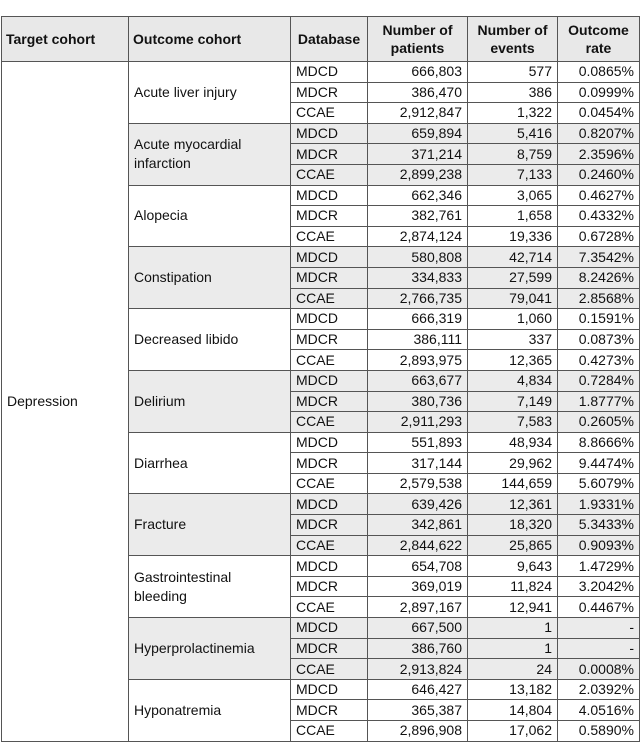  I want to click on number-of-patients-cell: 551,893, so click(417, 442).